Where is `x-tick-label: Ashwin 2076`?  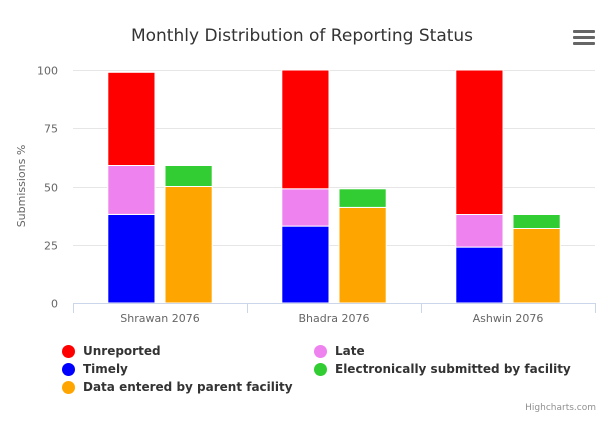 x-tick-label: Ashwin 2076 is located at coordinates (508, 318).